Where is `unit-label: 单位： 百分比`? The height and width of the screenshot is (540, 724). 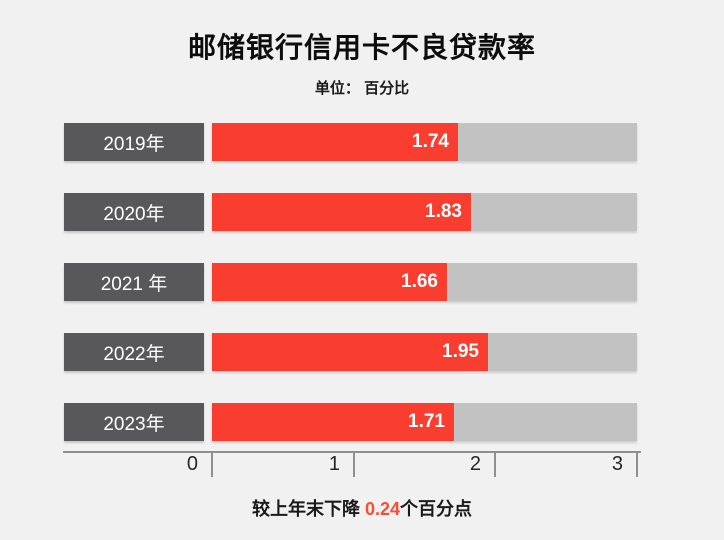 unit-label: 单位： 百分比 is located at coordinates (362, 88).